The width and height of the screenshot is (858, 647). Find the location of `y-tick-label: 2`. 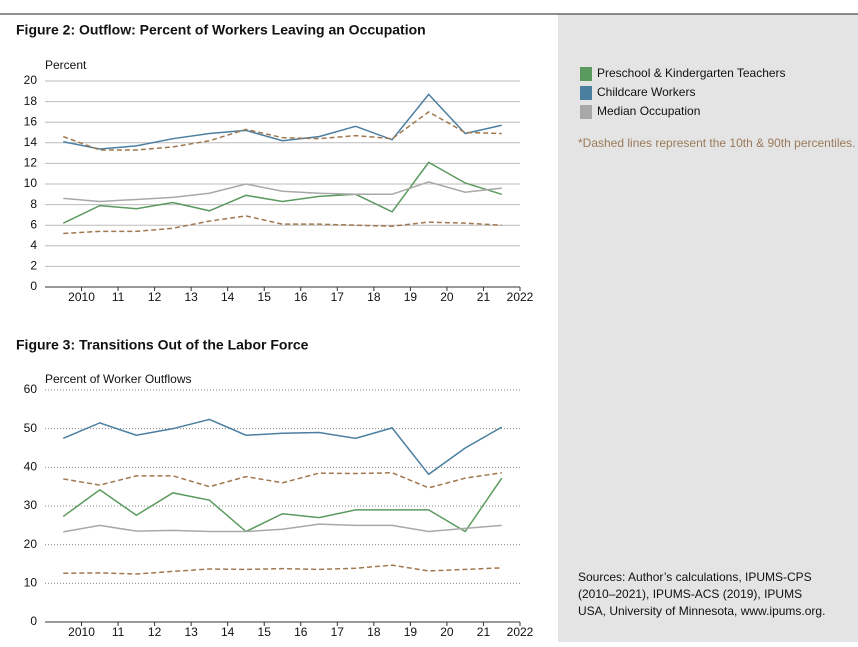

y-tick-label: 2 is located at coordinates (33, 266).